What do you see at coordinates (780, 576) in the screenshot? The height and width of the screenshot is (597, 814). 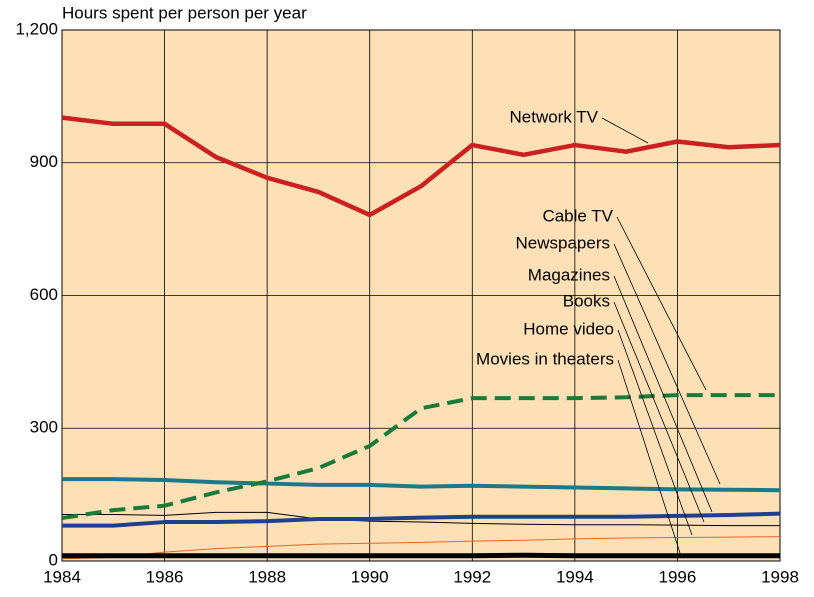 I see `x-tick-label: 1998` at bounding box center [780, 576].